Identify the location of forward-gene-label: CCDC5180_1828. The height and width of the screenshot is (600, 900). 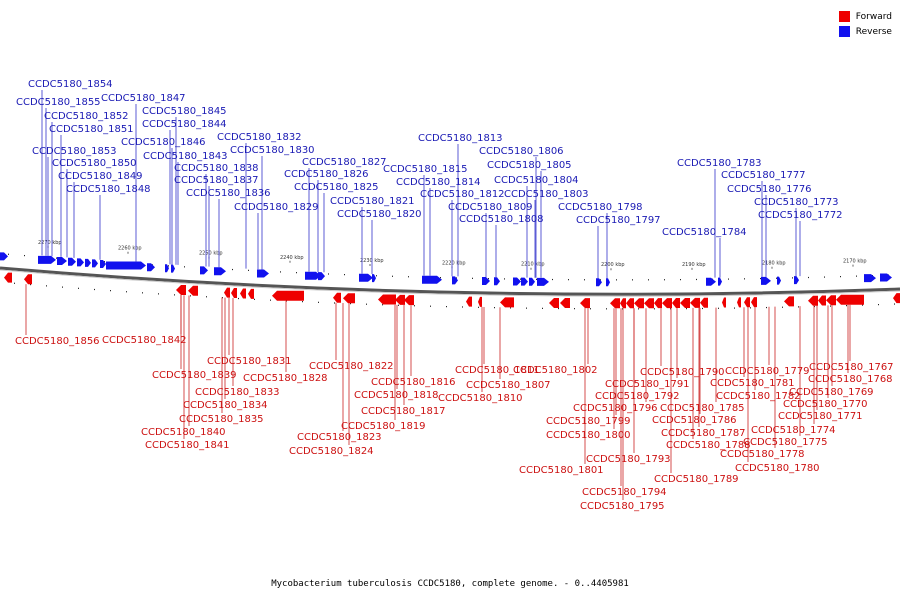
(285, 378).